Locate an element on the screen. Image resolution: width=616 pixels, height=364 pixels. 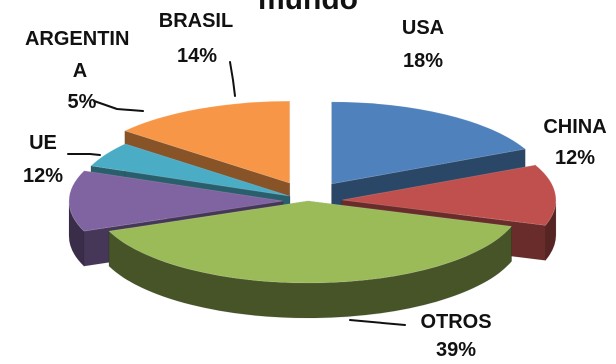
slice-label-usa: USA is located at coordinates (423, 28).